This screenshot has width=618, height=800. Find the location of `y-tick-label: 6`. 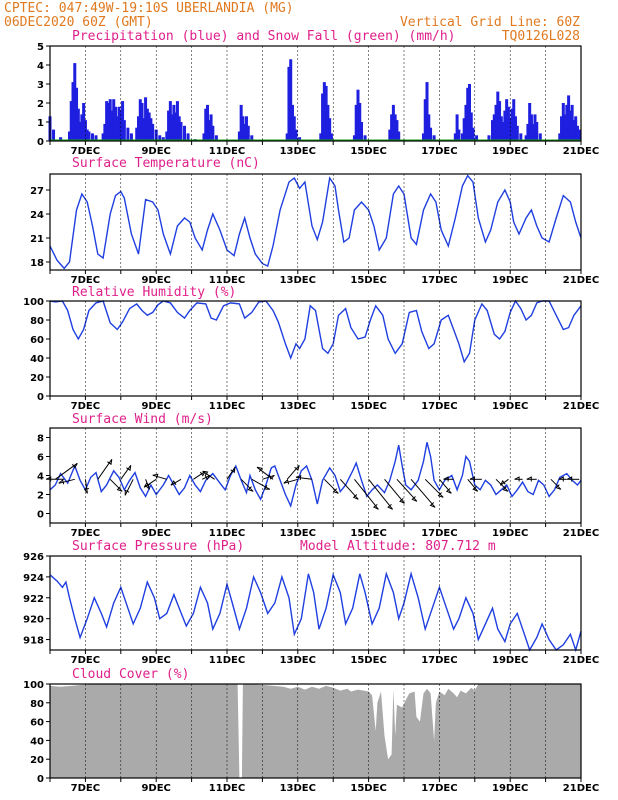

y-tick-label: 6 is located at coordinates (40, 458).